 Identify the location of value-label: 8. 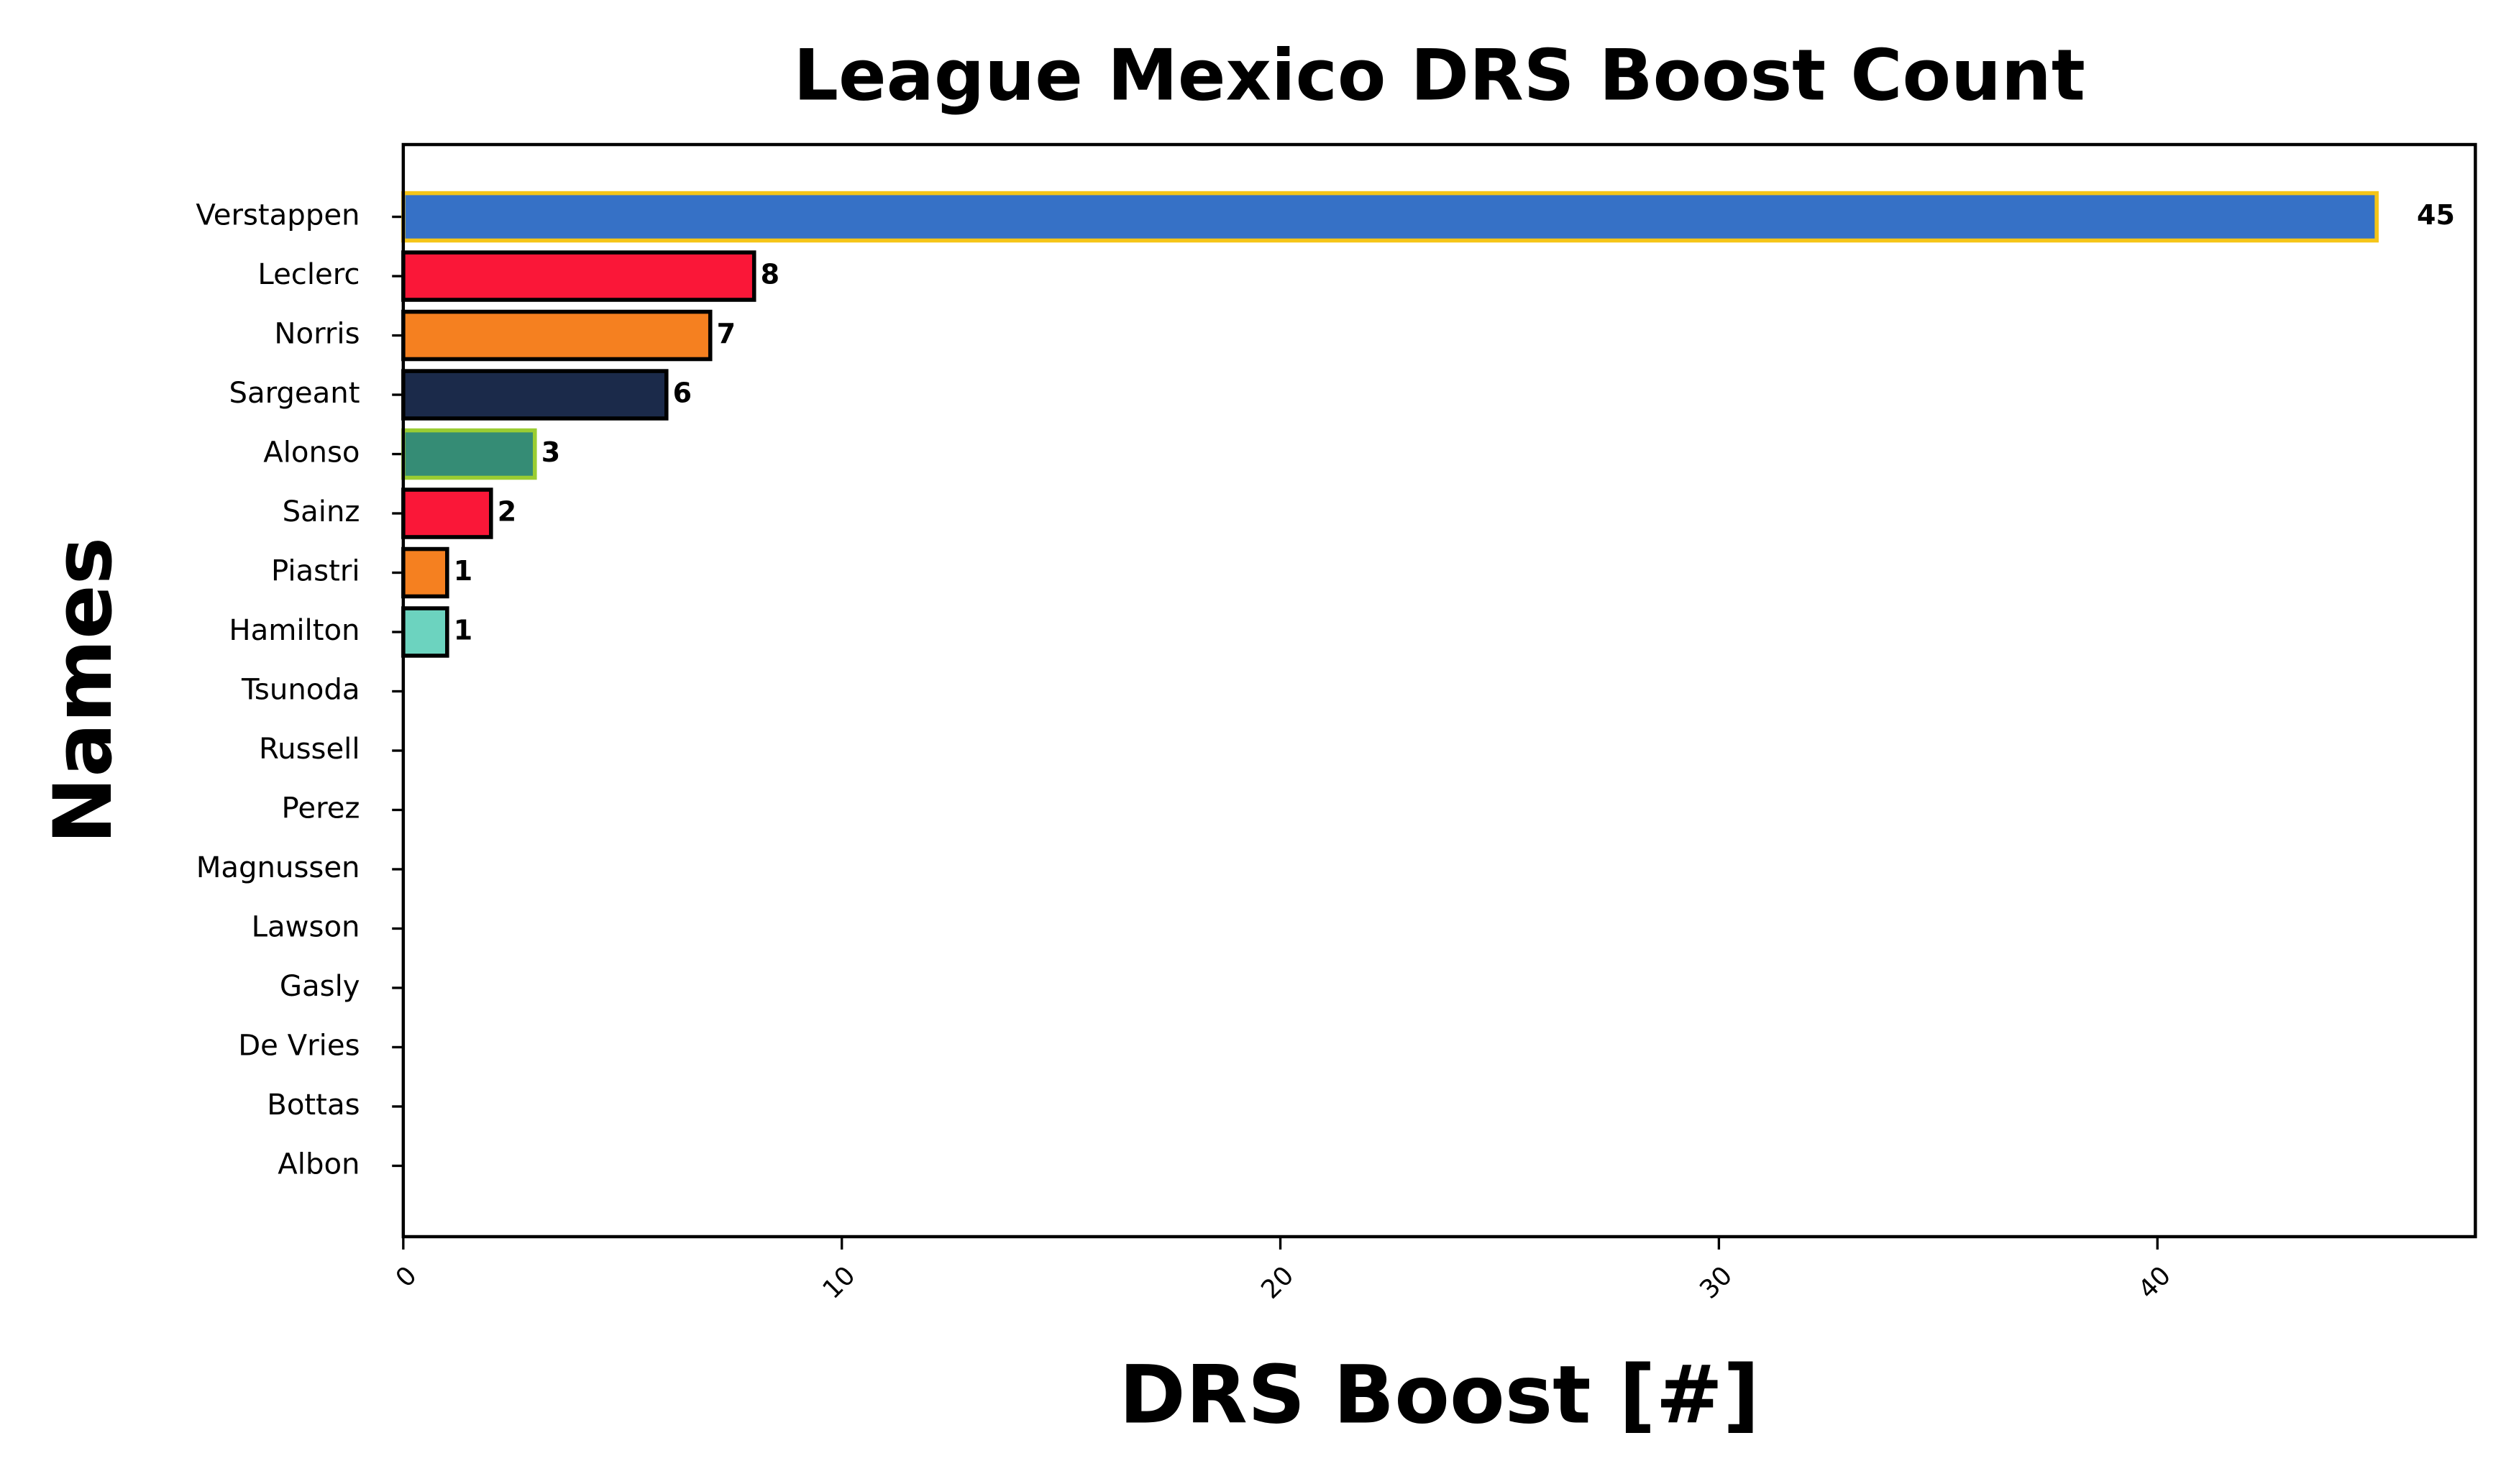
(770, 274).